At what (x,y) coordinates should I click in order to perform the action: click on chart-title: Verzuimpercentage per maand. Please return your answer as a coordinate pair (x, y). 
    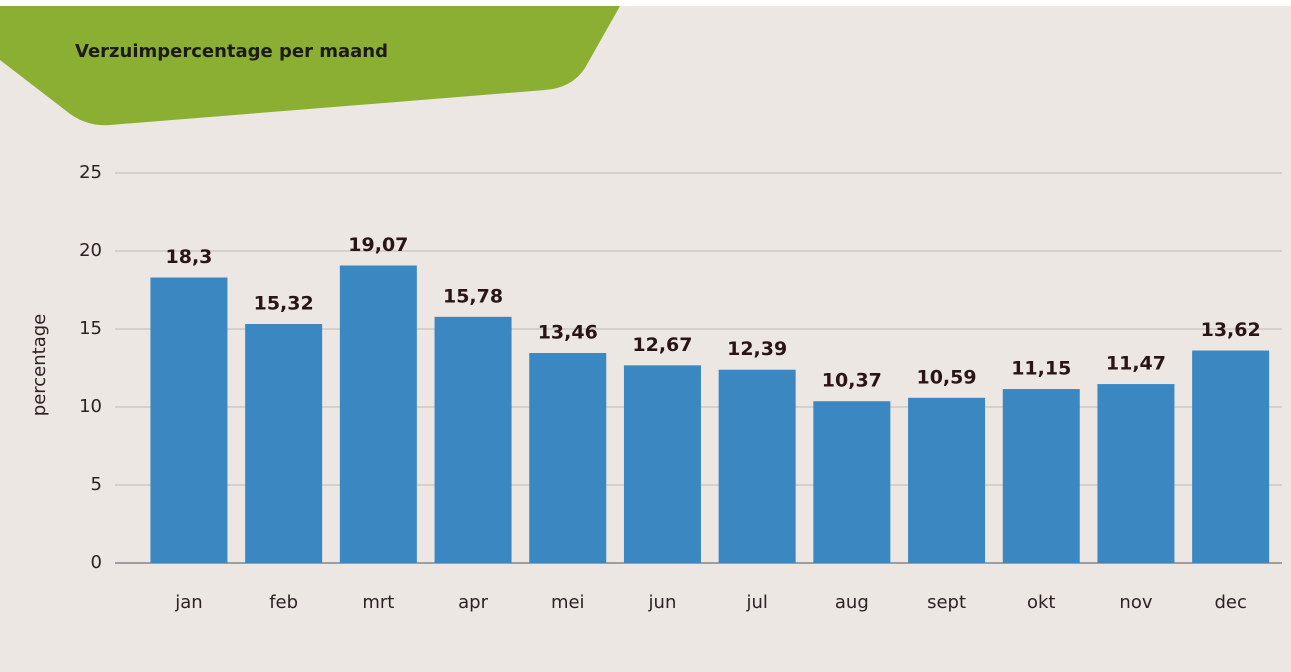
    Looking at the image, I should click on (231, 51).